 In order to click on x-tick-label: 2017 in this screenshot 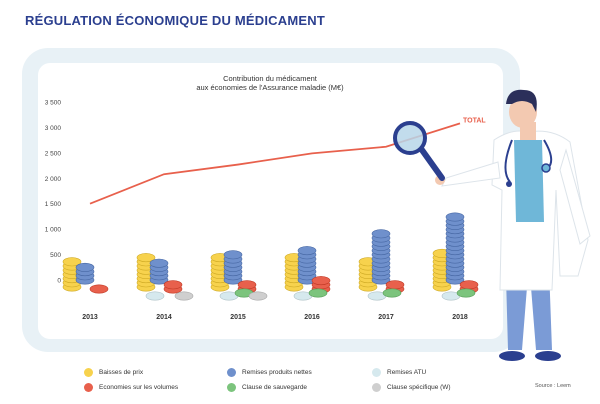, I will do `click(386, 317)`.